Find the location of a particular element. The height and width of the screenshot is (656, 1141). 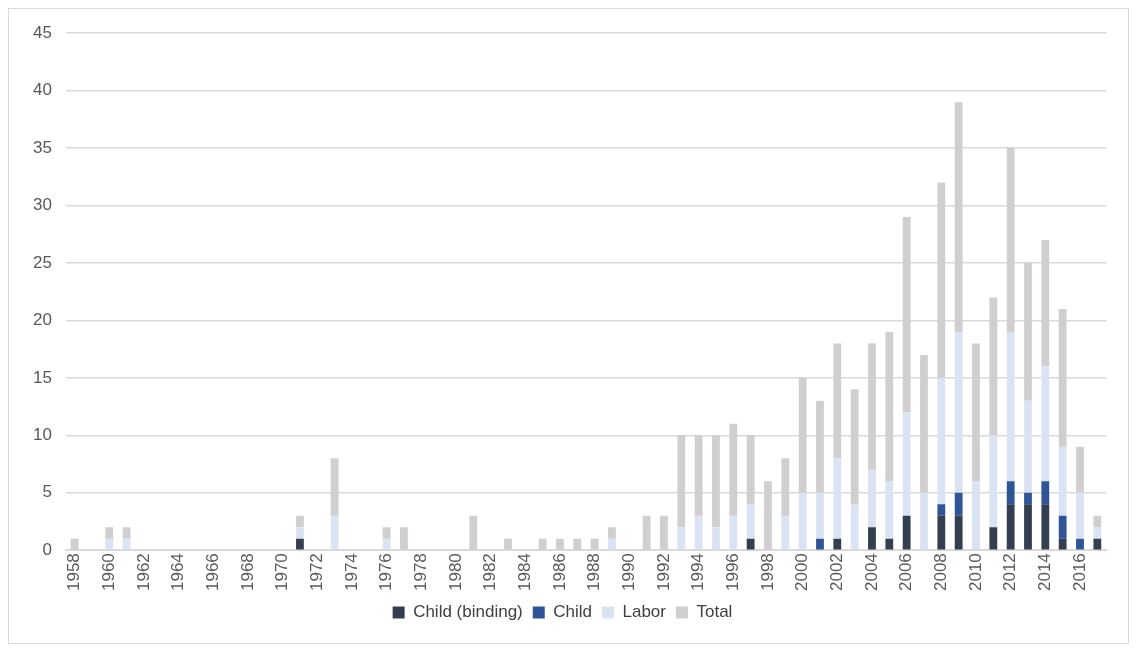

y-tick-label: 25 is located at coordinates (42, 262).